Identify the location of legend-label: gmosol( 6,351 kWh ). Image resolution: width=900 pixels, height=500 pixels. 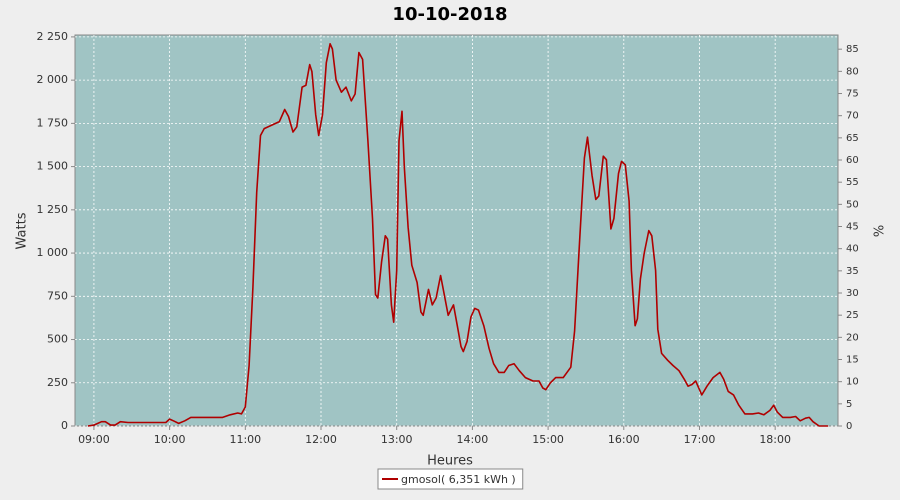
(458, 479).